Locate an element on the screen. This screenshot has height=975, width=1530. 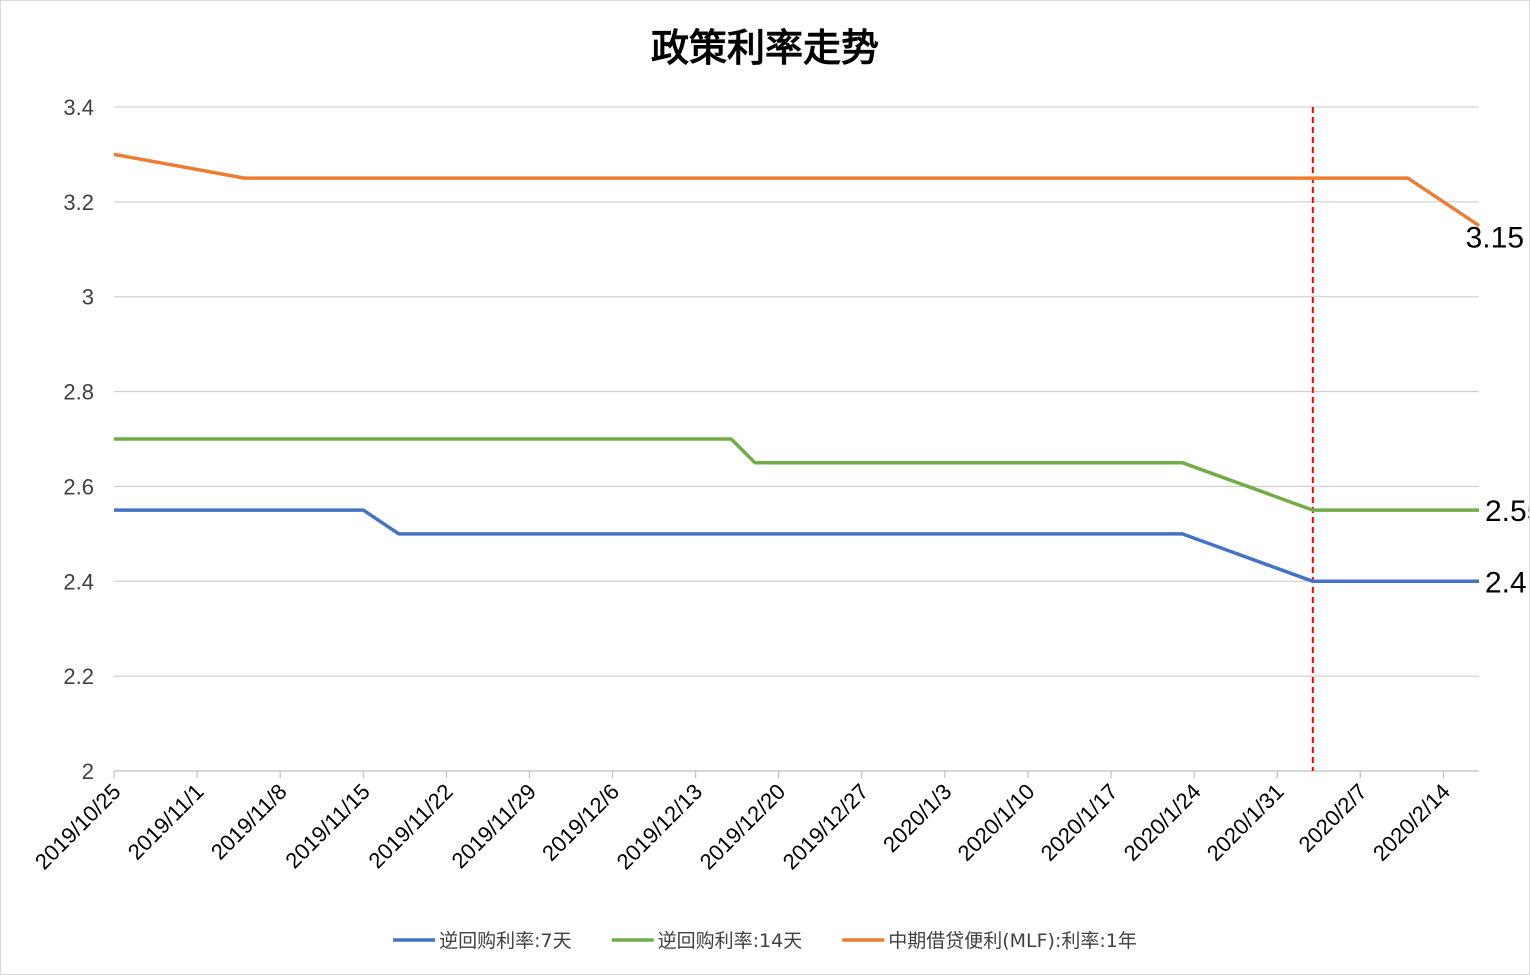
y-tick-label: 3.4 is located at coordinates (78, 107).